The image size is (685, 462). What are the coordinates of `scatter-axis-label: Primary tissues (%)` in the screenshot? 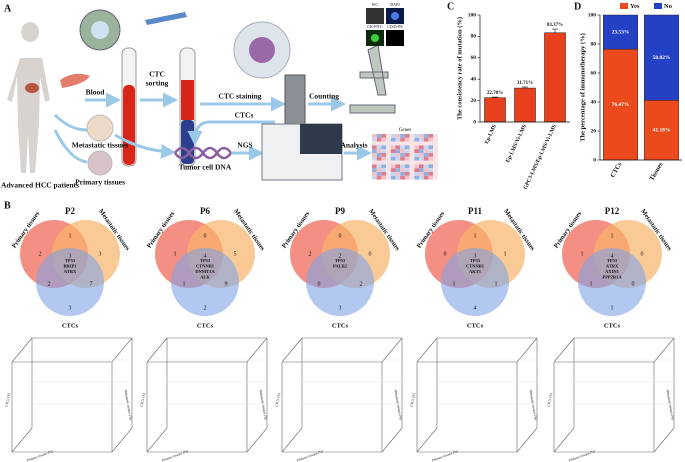 It's located at (175, 455).